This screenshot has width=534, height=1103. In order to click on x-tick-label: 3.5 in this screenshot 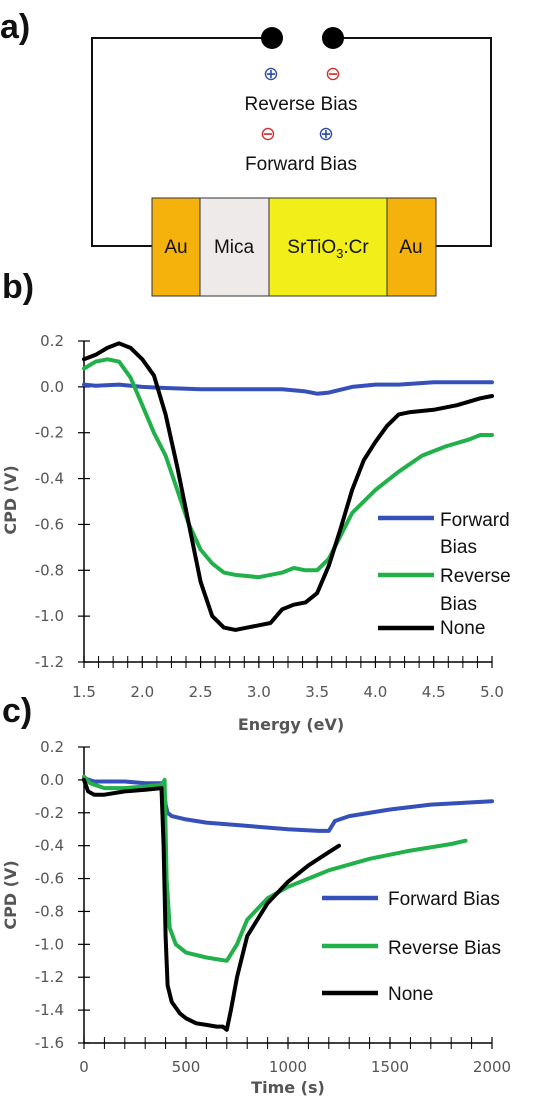, I will do `click(317, 692)`.